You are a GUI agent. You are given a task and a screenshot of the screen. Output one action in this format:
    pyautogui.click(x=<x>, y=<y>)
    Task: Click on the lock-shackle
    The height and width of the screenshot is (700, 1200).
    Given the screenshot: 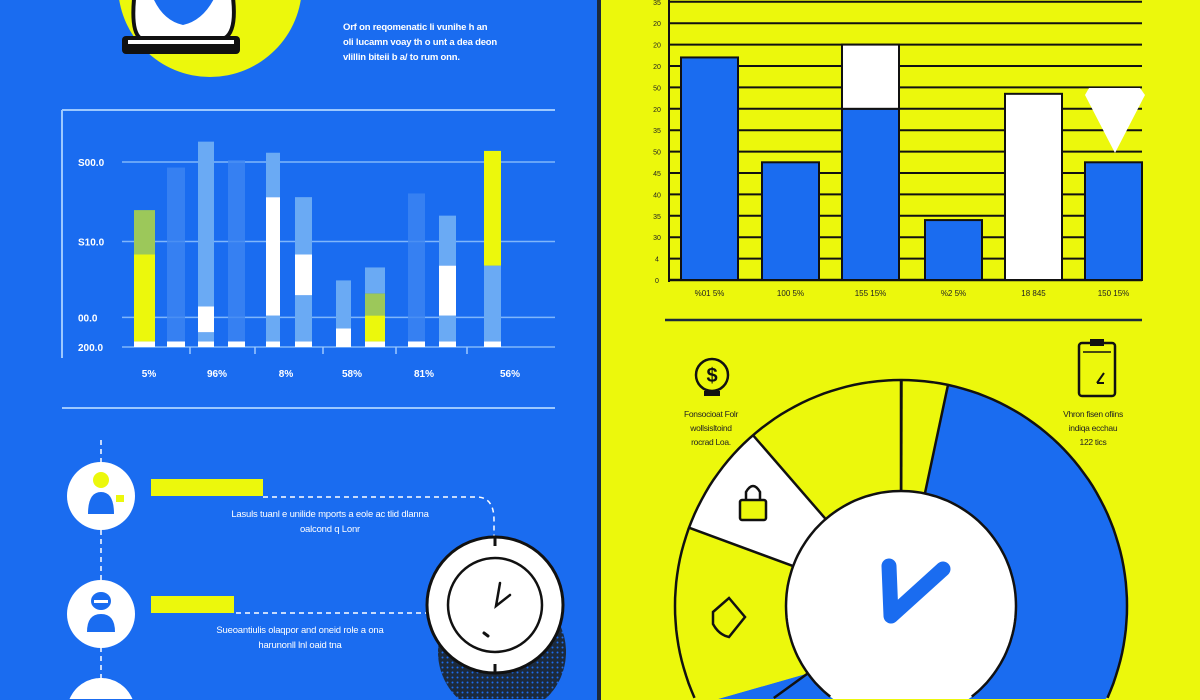 What is the action you would take?
    pyautogui.click(x=753, y=493)
    